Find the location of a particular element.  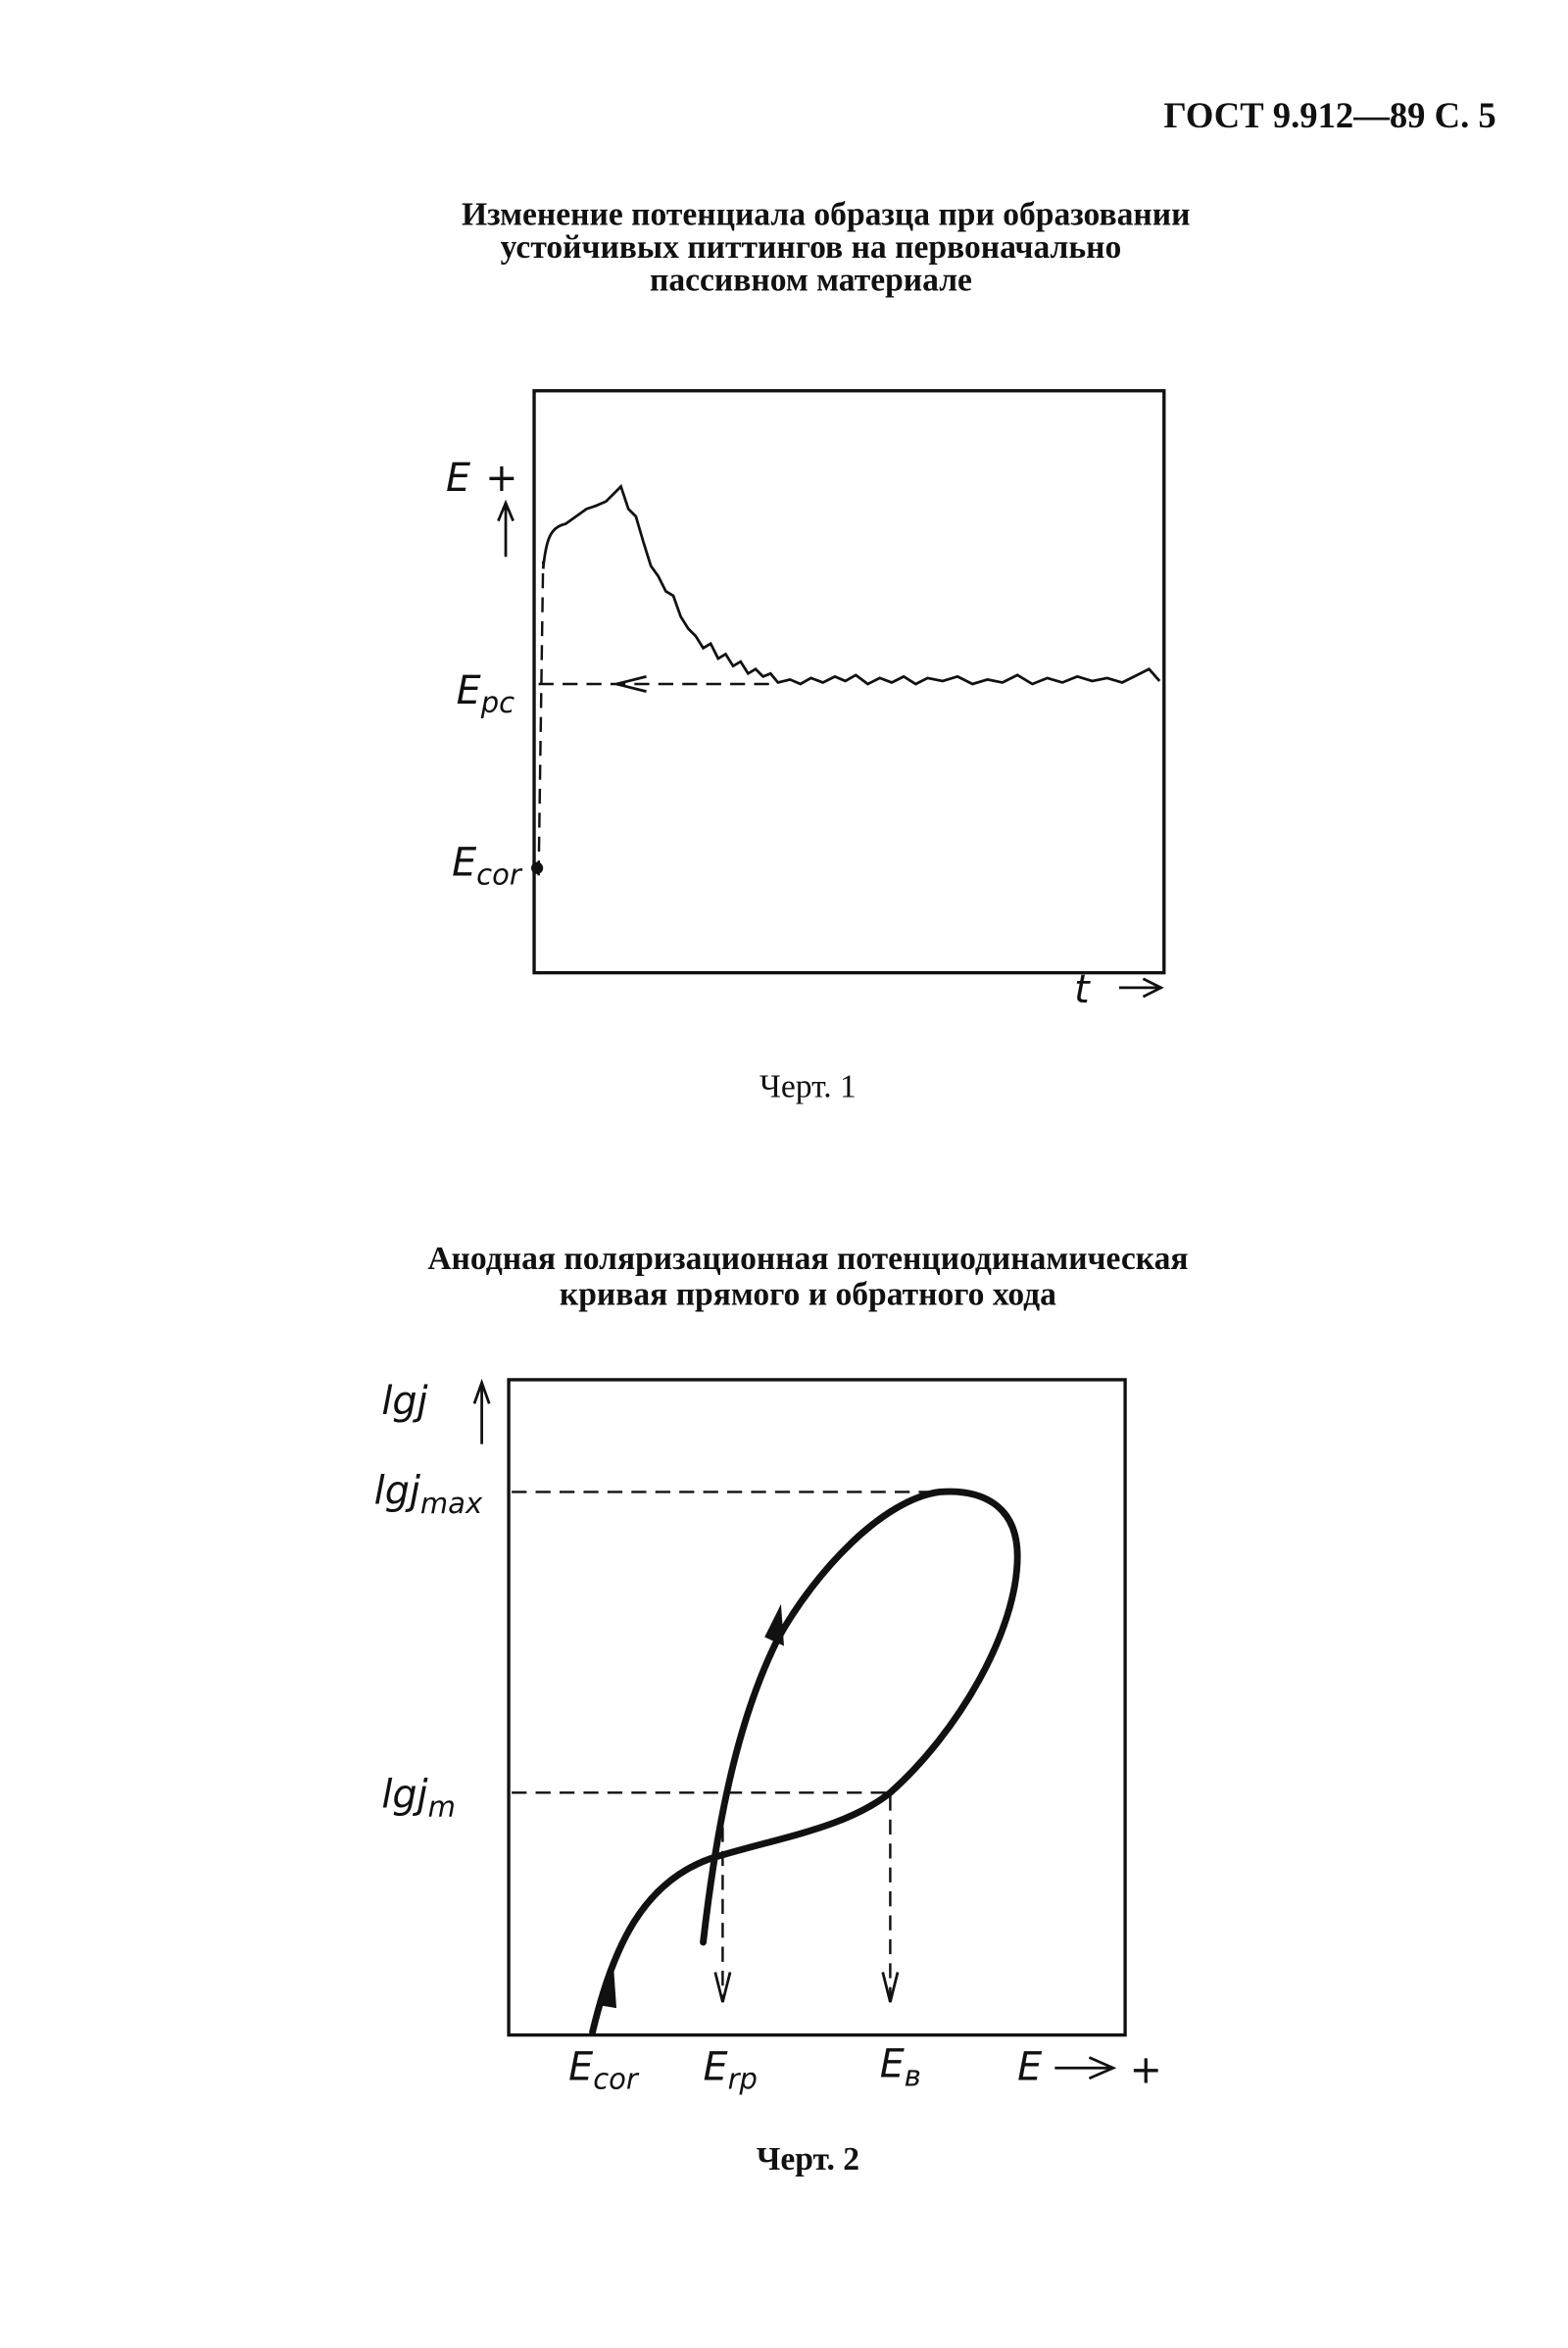

label: lgjm is located at coordinates (418, 1798).